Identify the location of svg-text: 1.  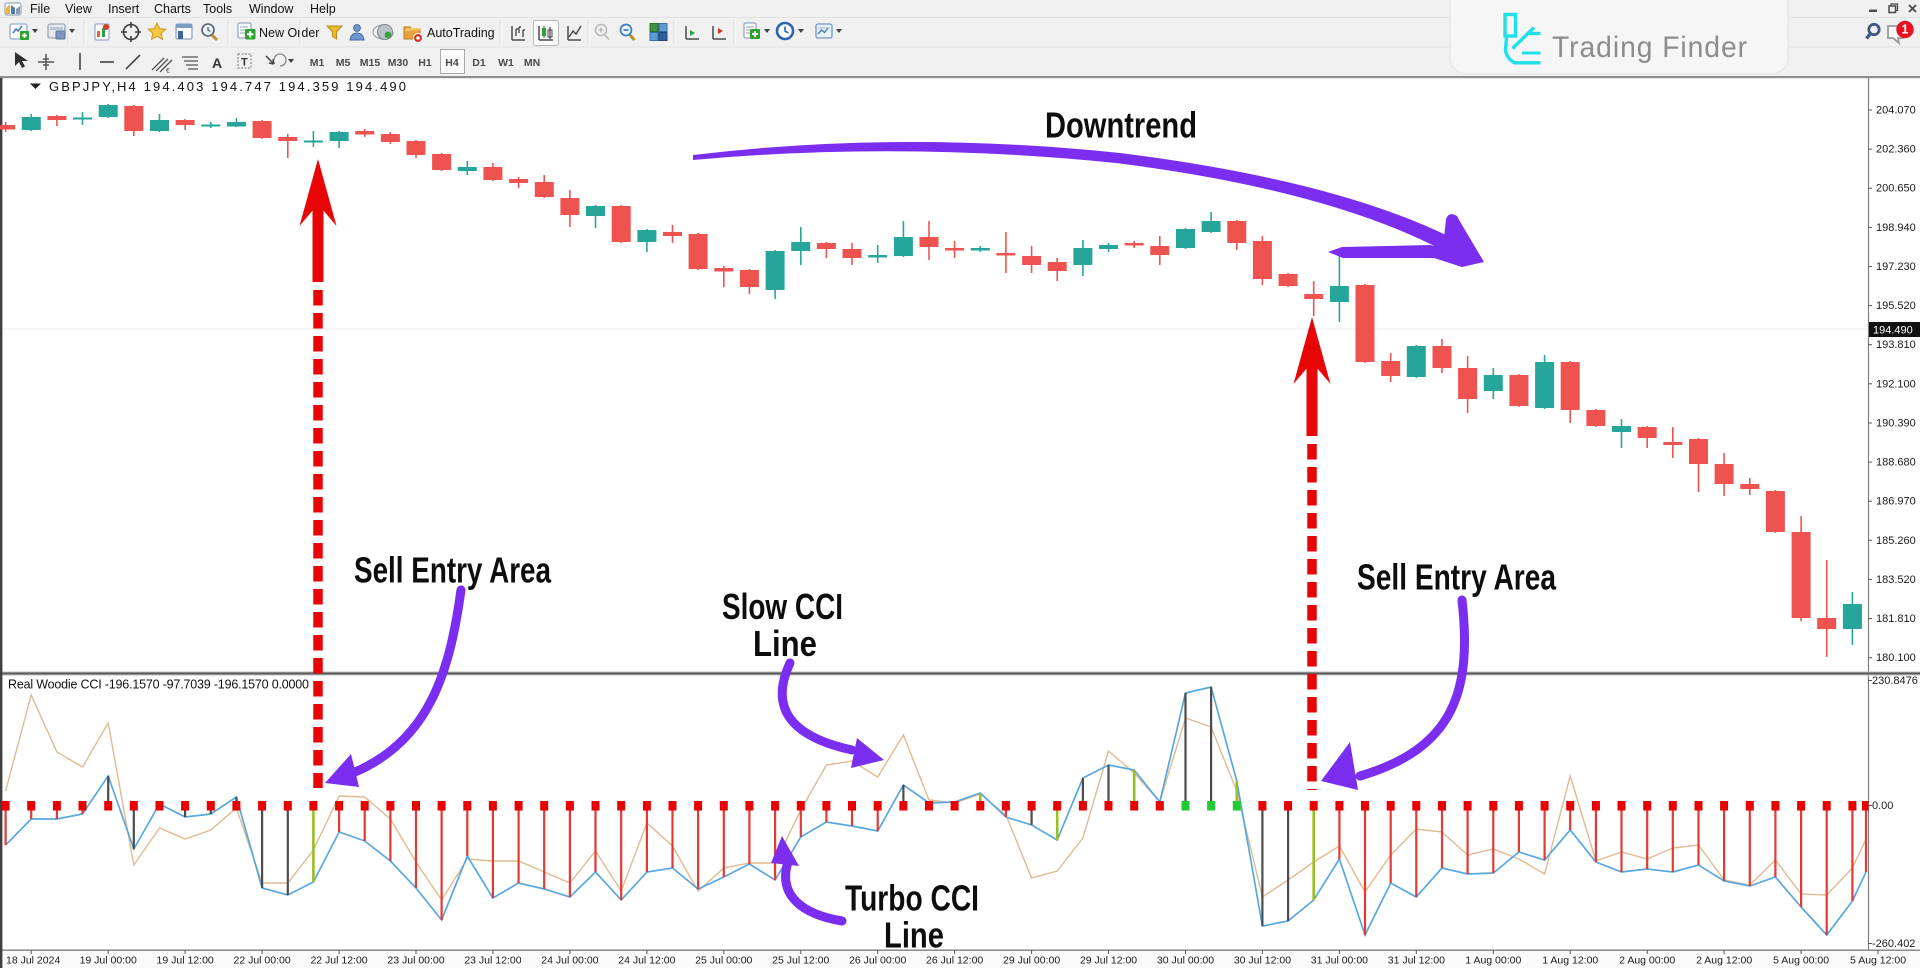
(1905, 30).